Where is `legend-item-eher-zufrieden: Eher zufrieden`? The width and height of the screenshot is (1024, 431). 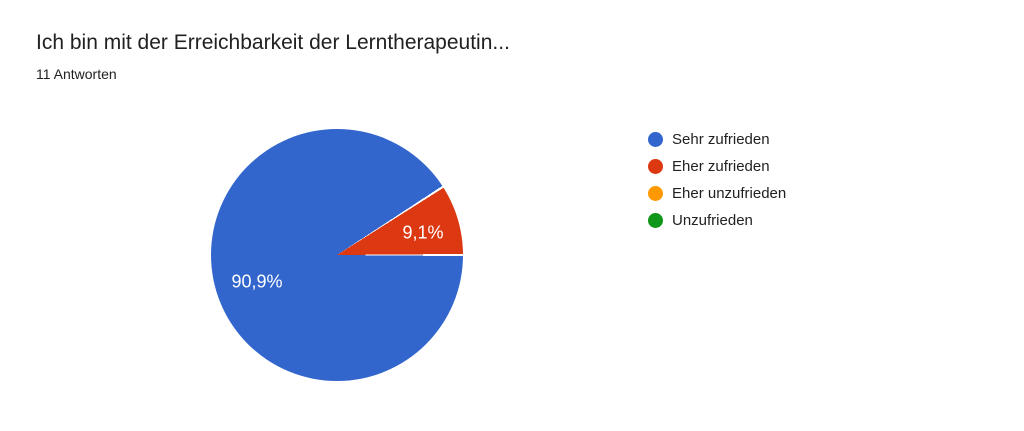 legend-item-eher-zufrieden: Eher zufrieden is located at coordinates (717, 166).